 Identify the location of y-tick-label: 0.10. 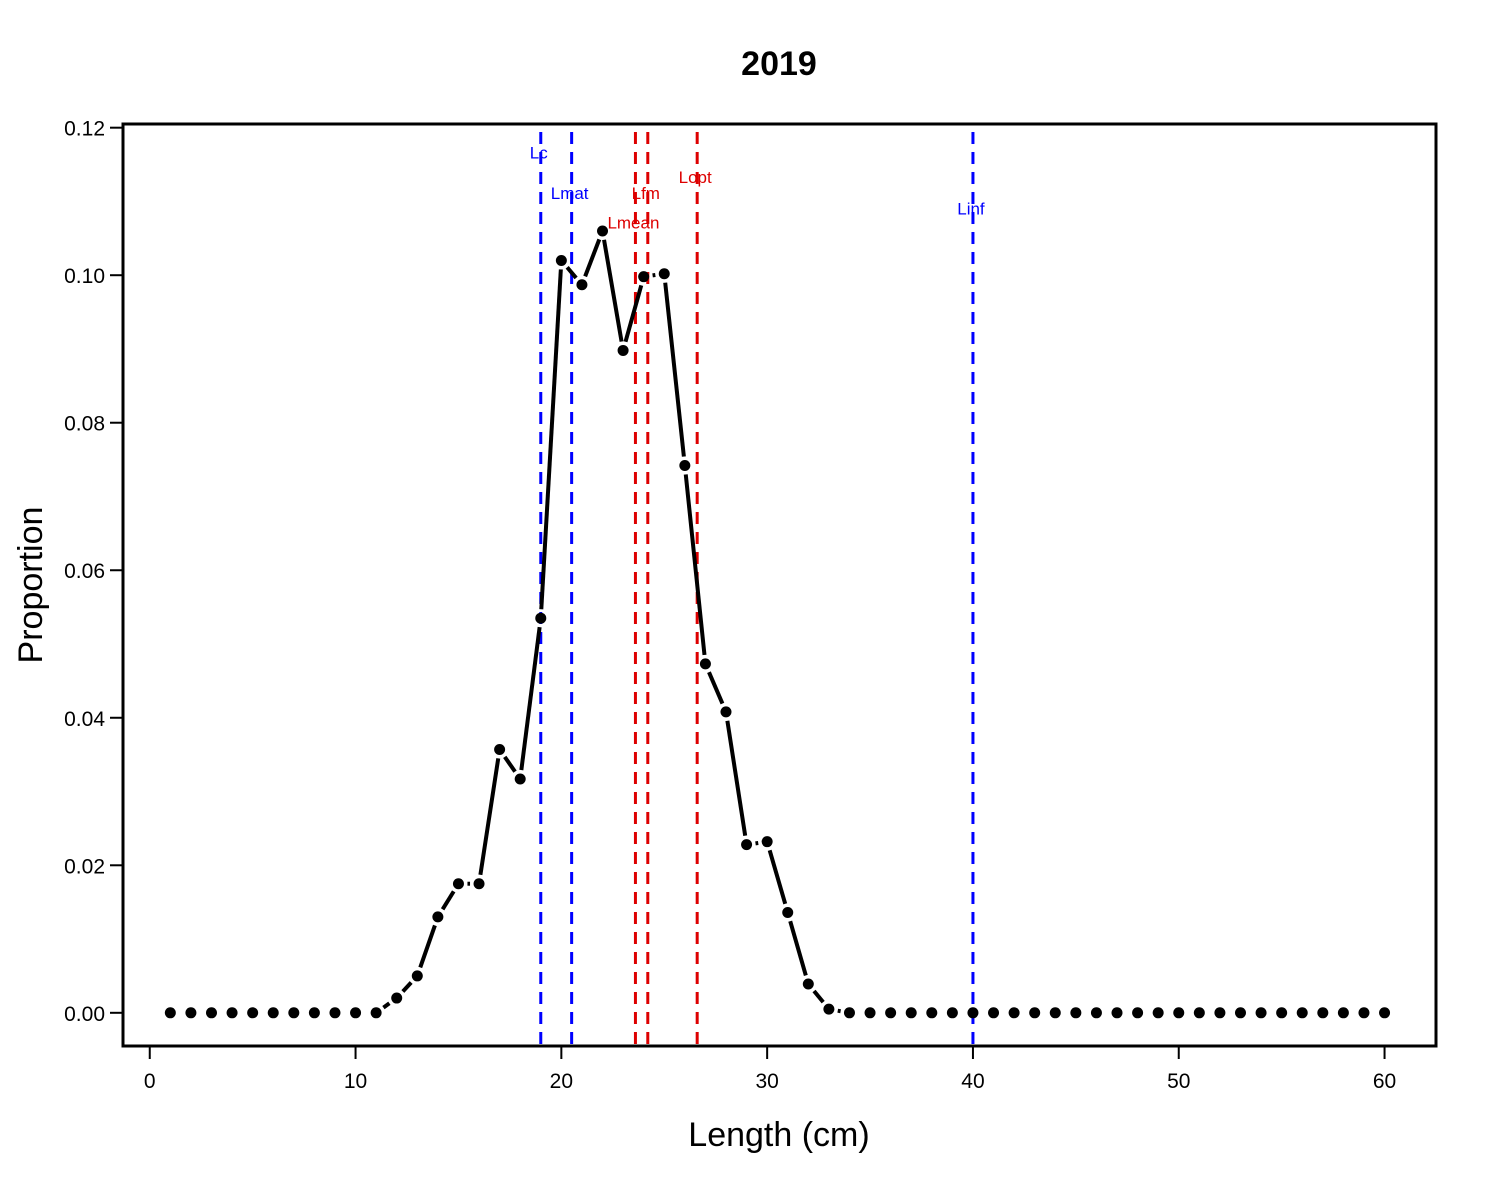
(84, 276).